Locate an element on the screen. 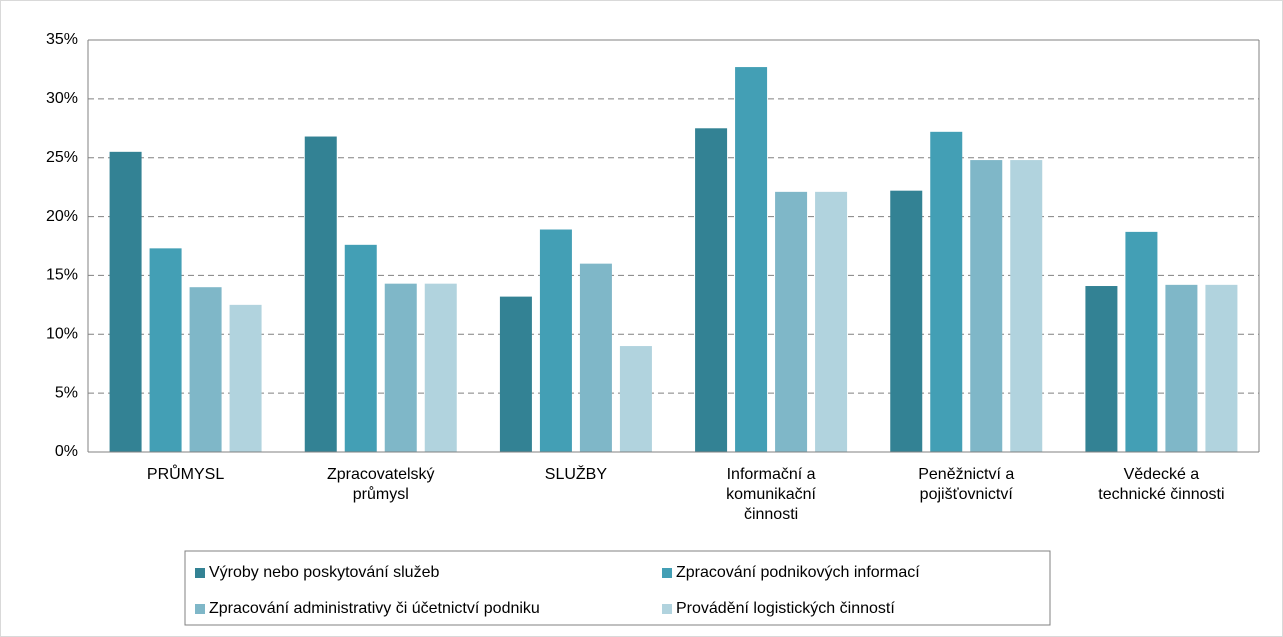 The width and height of the screenshot is (1283, 637). y-tick-label: 30% is located at coordinates (62, 98).